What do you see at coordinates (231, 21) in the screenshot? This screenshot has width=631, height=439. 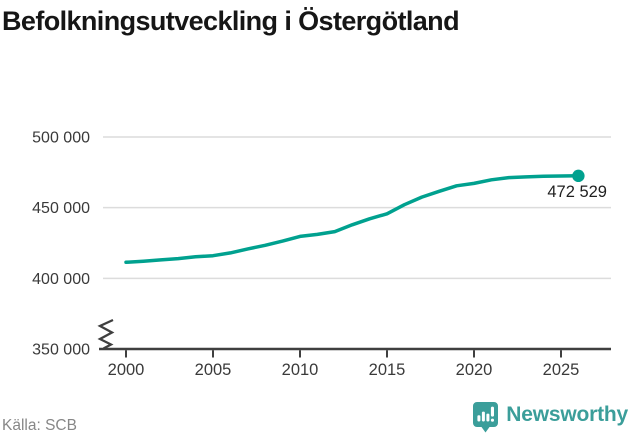 I see `page-title: Befolkningsutveckling i Östergötland` at bounding box center [231, 21].